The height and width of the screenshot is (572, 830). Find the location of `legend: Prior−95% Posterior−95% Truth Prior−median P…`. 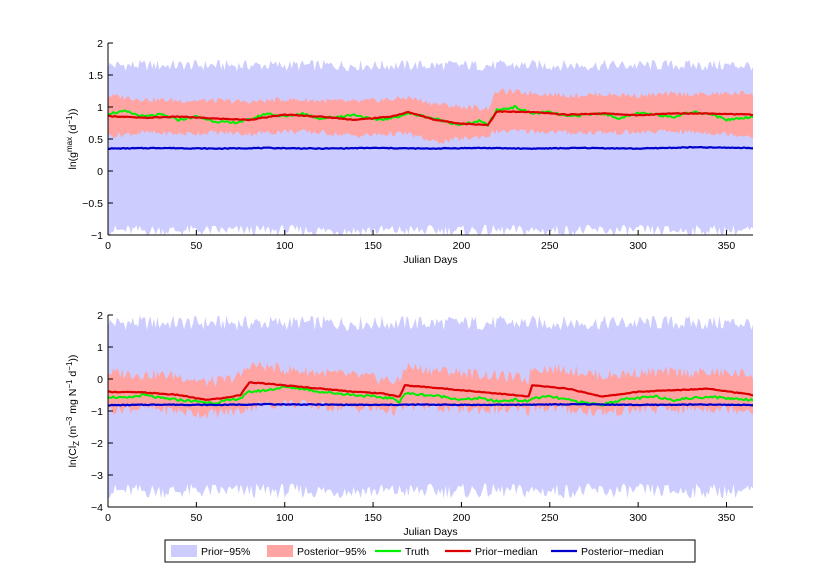

legend: Prior−95% Posterior−95% Truth Prior−median P… is located at coordinates (430, 551).